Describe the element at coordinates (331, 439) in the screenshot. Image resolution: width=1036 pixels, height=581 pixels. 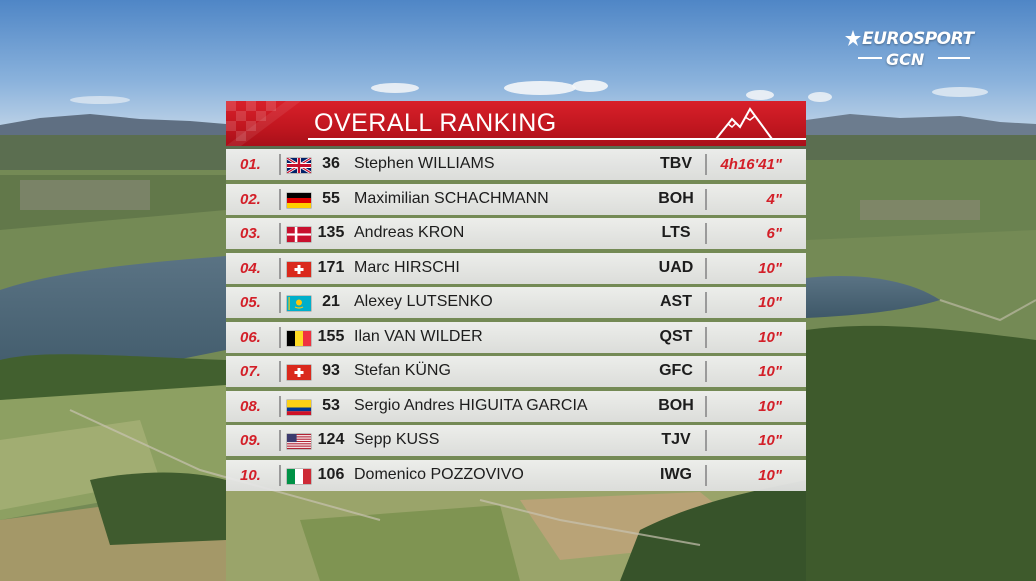
I see `rider-bib-number: 124` at that location.